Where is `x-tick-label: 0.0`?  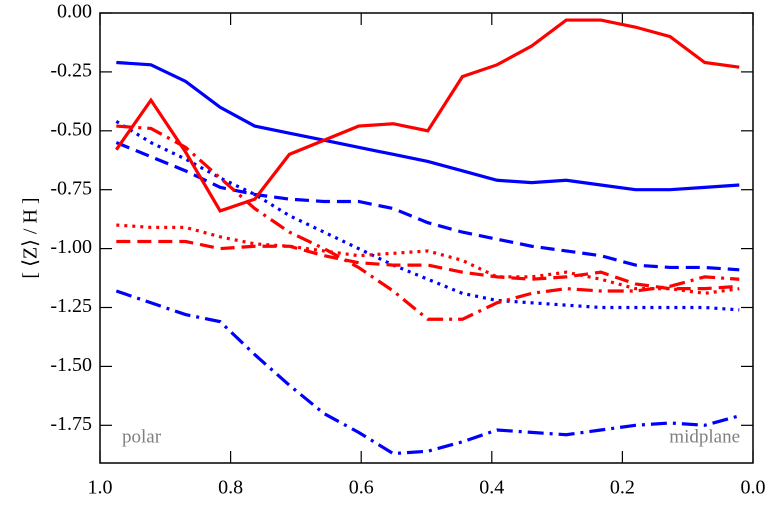 x-tick-label: 0.0 is located at coordinates (753, 488).